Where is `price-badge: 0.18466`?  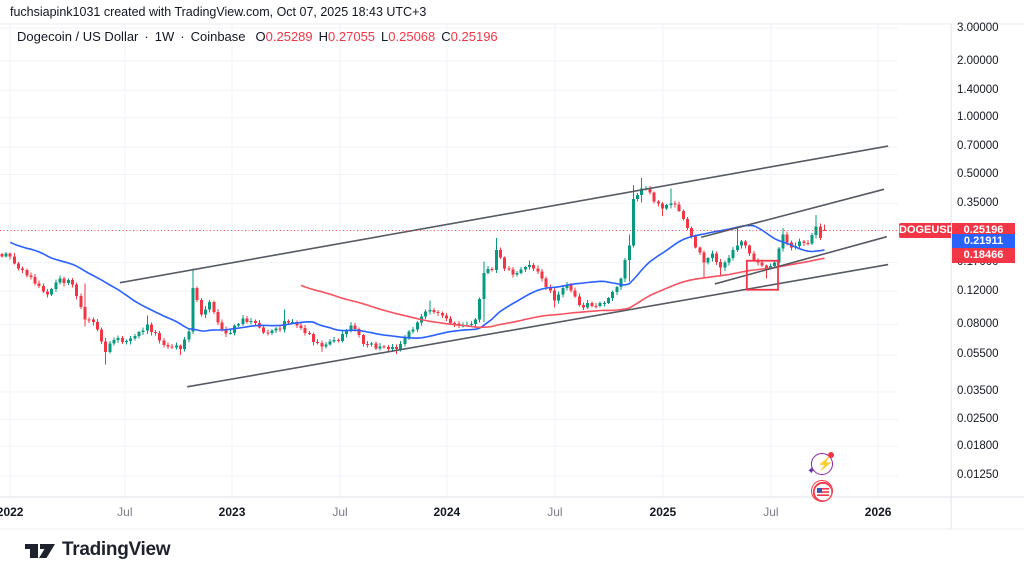
price-badge: 0.18466 is located at coordinates (983, 256).